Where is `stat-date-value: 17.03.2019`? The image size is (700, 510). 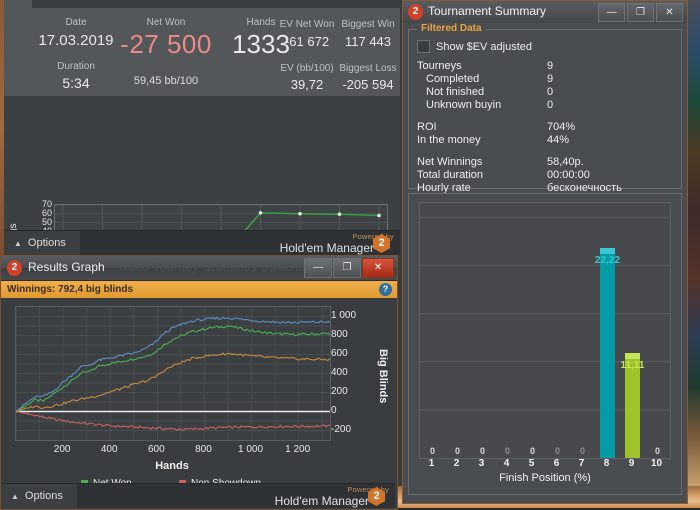
stat-date-value: 17.03.2019 is located at coordinates (76, 40).